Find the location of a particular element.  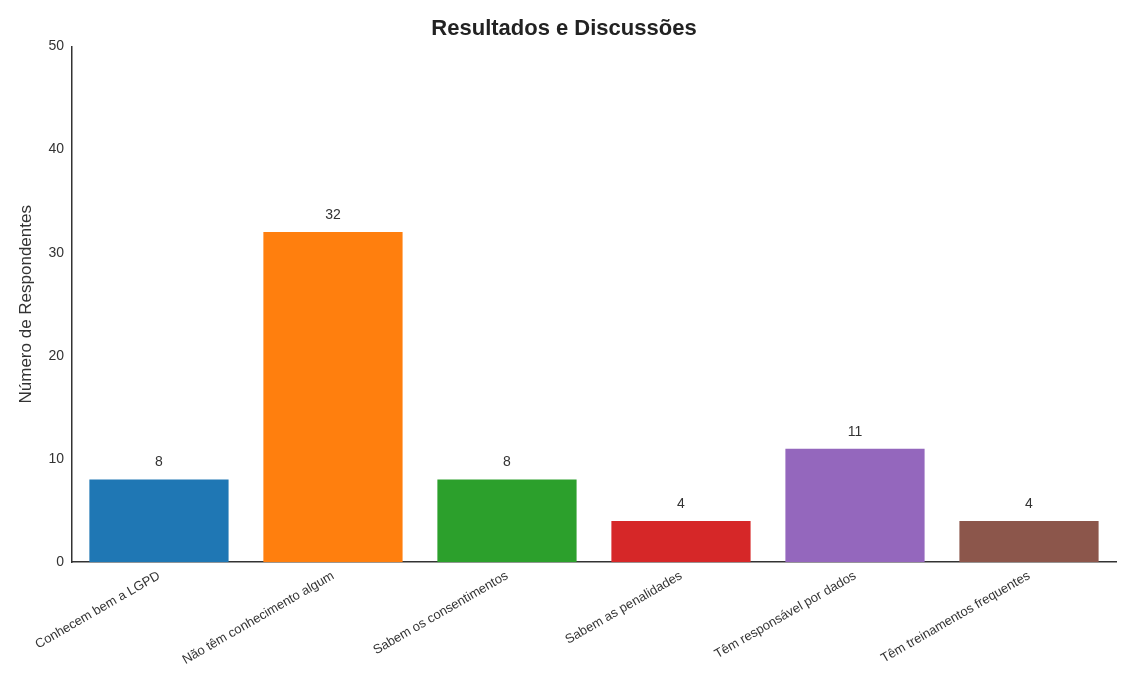

y-tick-label: 20 is located at coordinates (56, 354).